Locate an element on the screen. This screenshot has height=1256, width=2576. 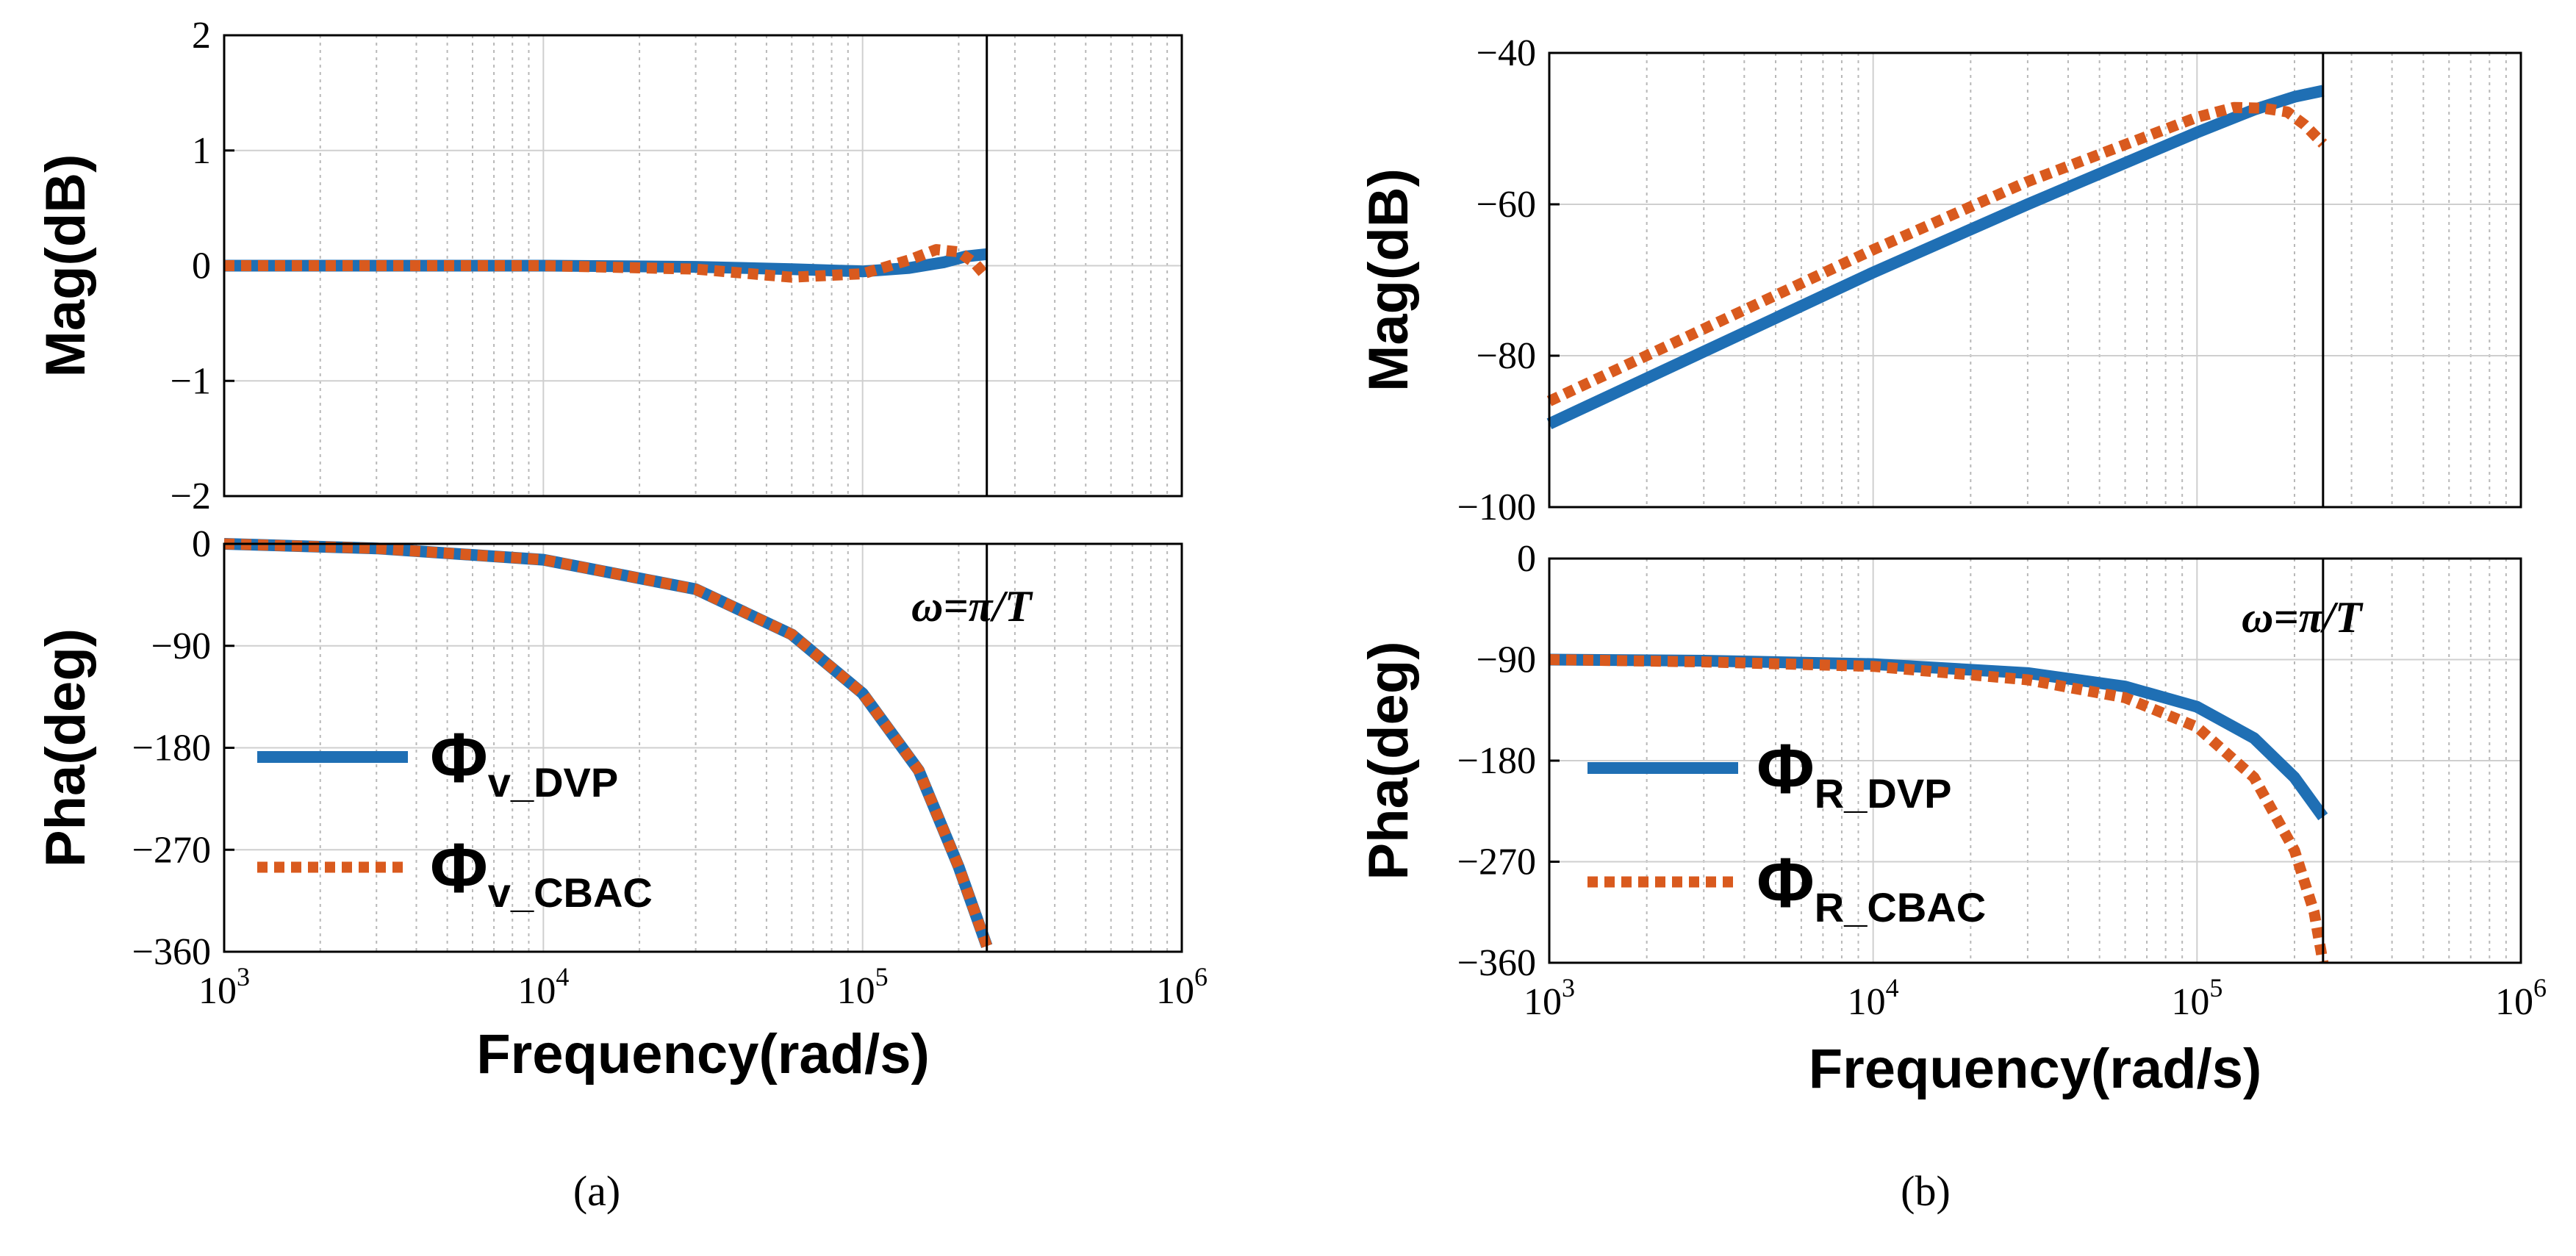
panel-caption: (b) is located at coordinates (1926, 1191).